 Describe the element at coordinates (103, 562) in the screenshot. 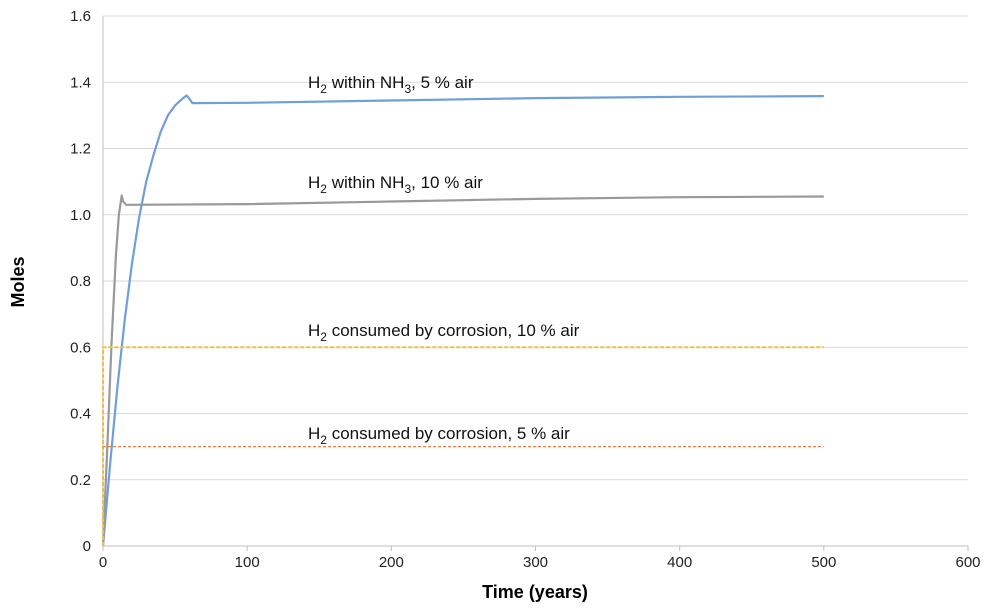

I see `x-tick-label: 0` at that location.